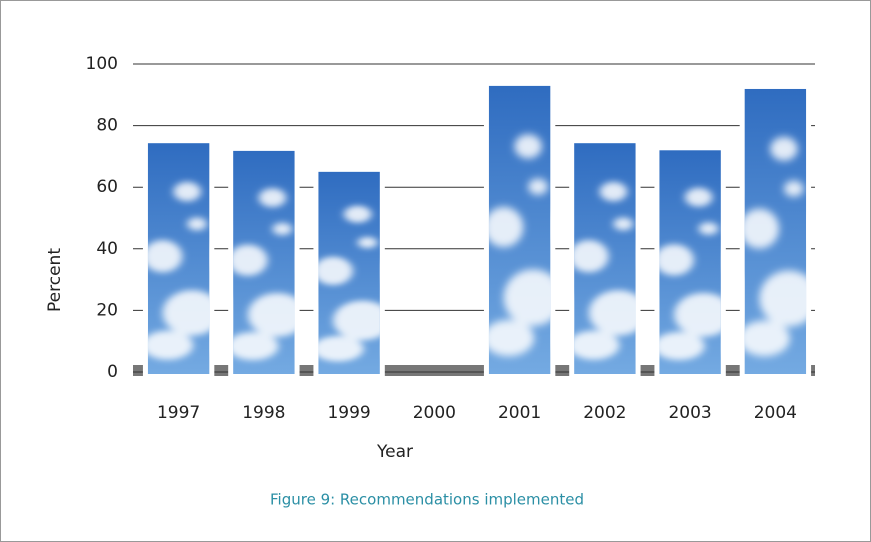  I want to click on x-tick-label: 2004, so click(775, 413).